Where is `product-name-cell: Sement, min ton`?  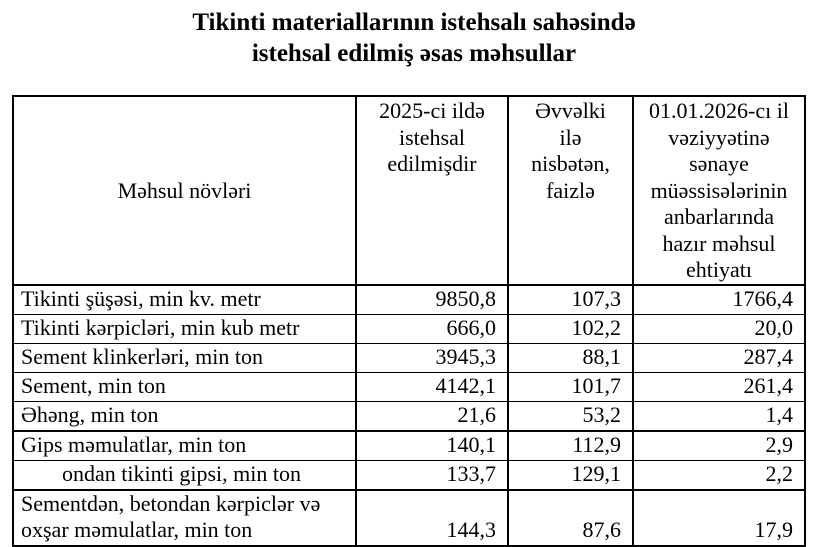 product-name-cell: Sement, min ton is located at coordinates (184, 386).